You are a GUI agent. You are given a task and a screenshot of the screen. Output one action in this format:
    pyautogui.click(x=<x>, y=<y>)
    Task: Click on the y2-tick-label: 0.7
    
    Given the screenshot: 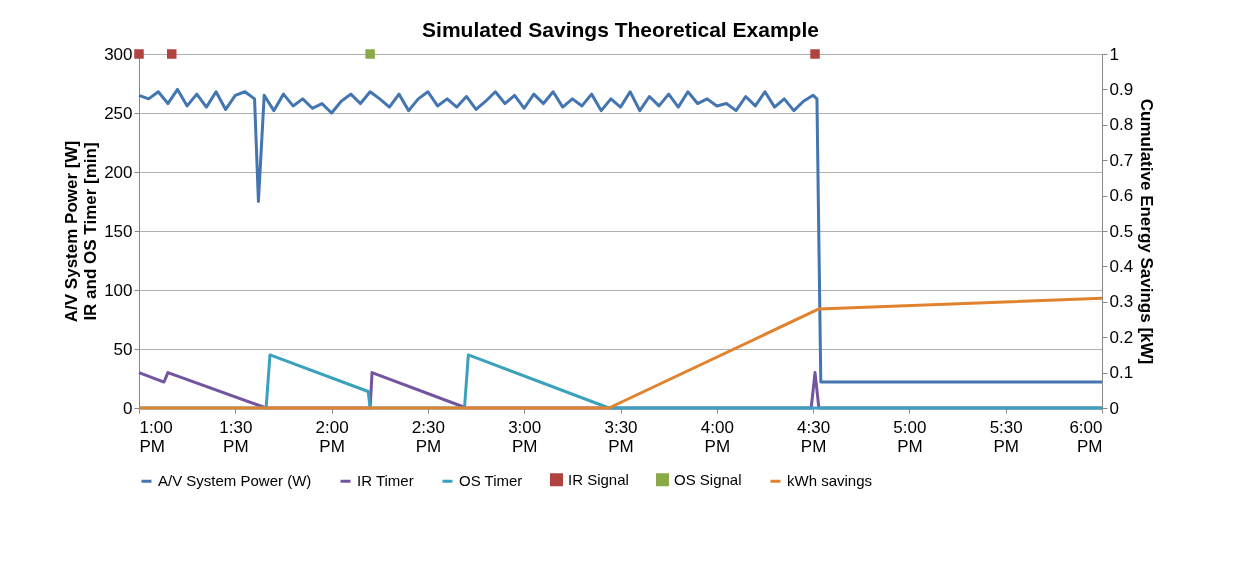 What is the action you would take?
    pyautogui.click(x=1121, y=160)
    